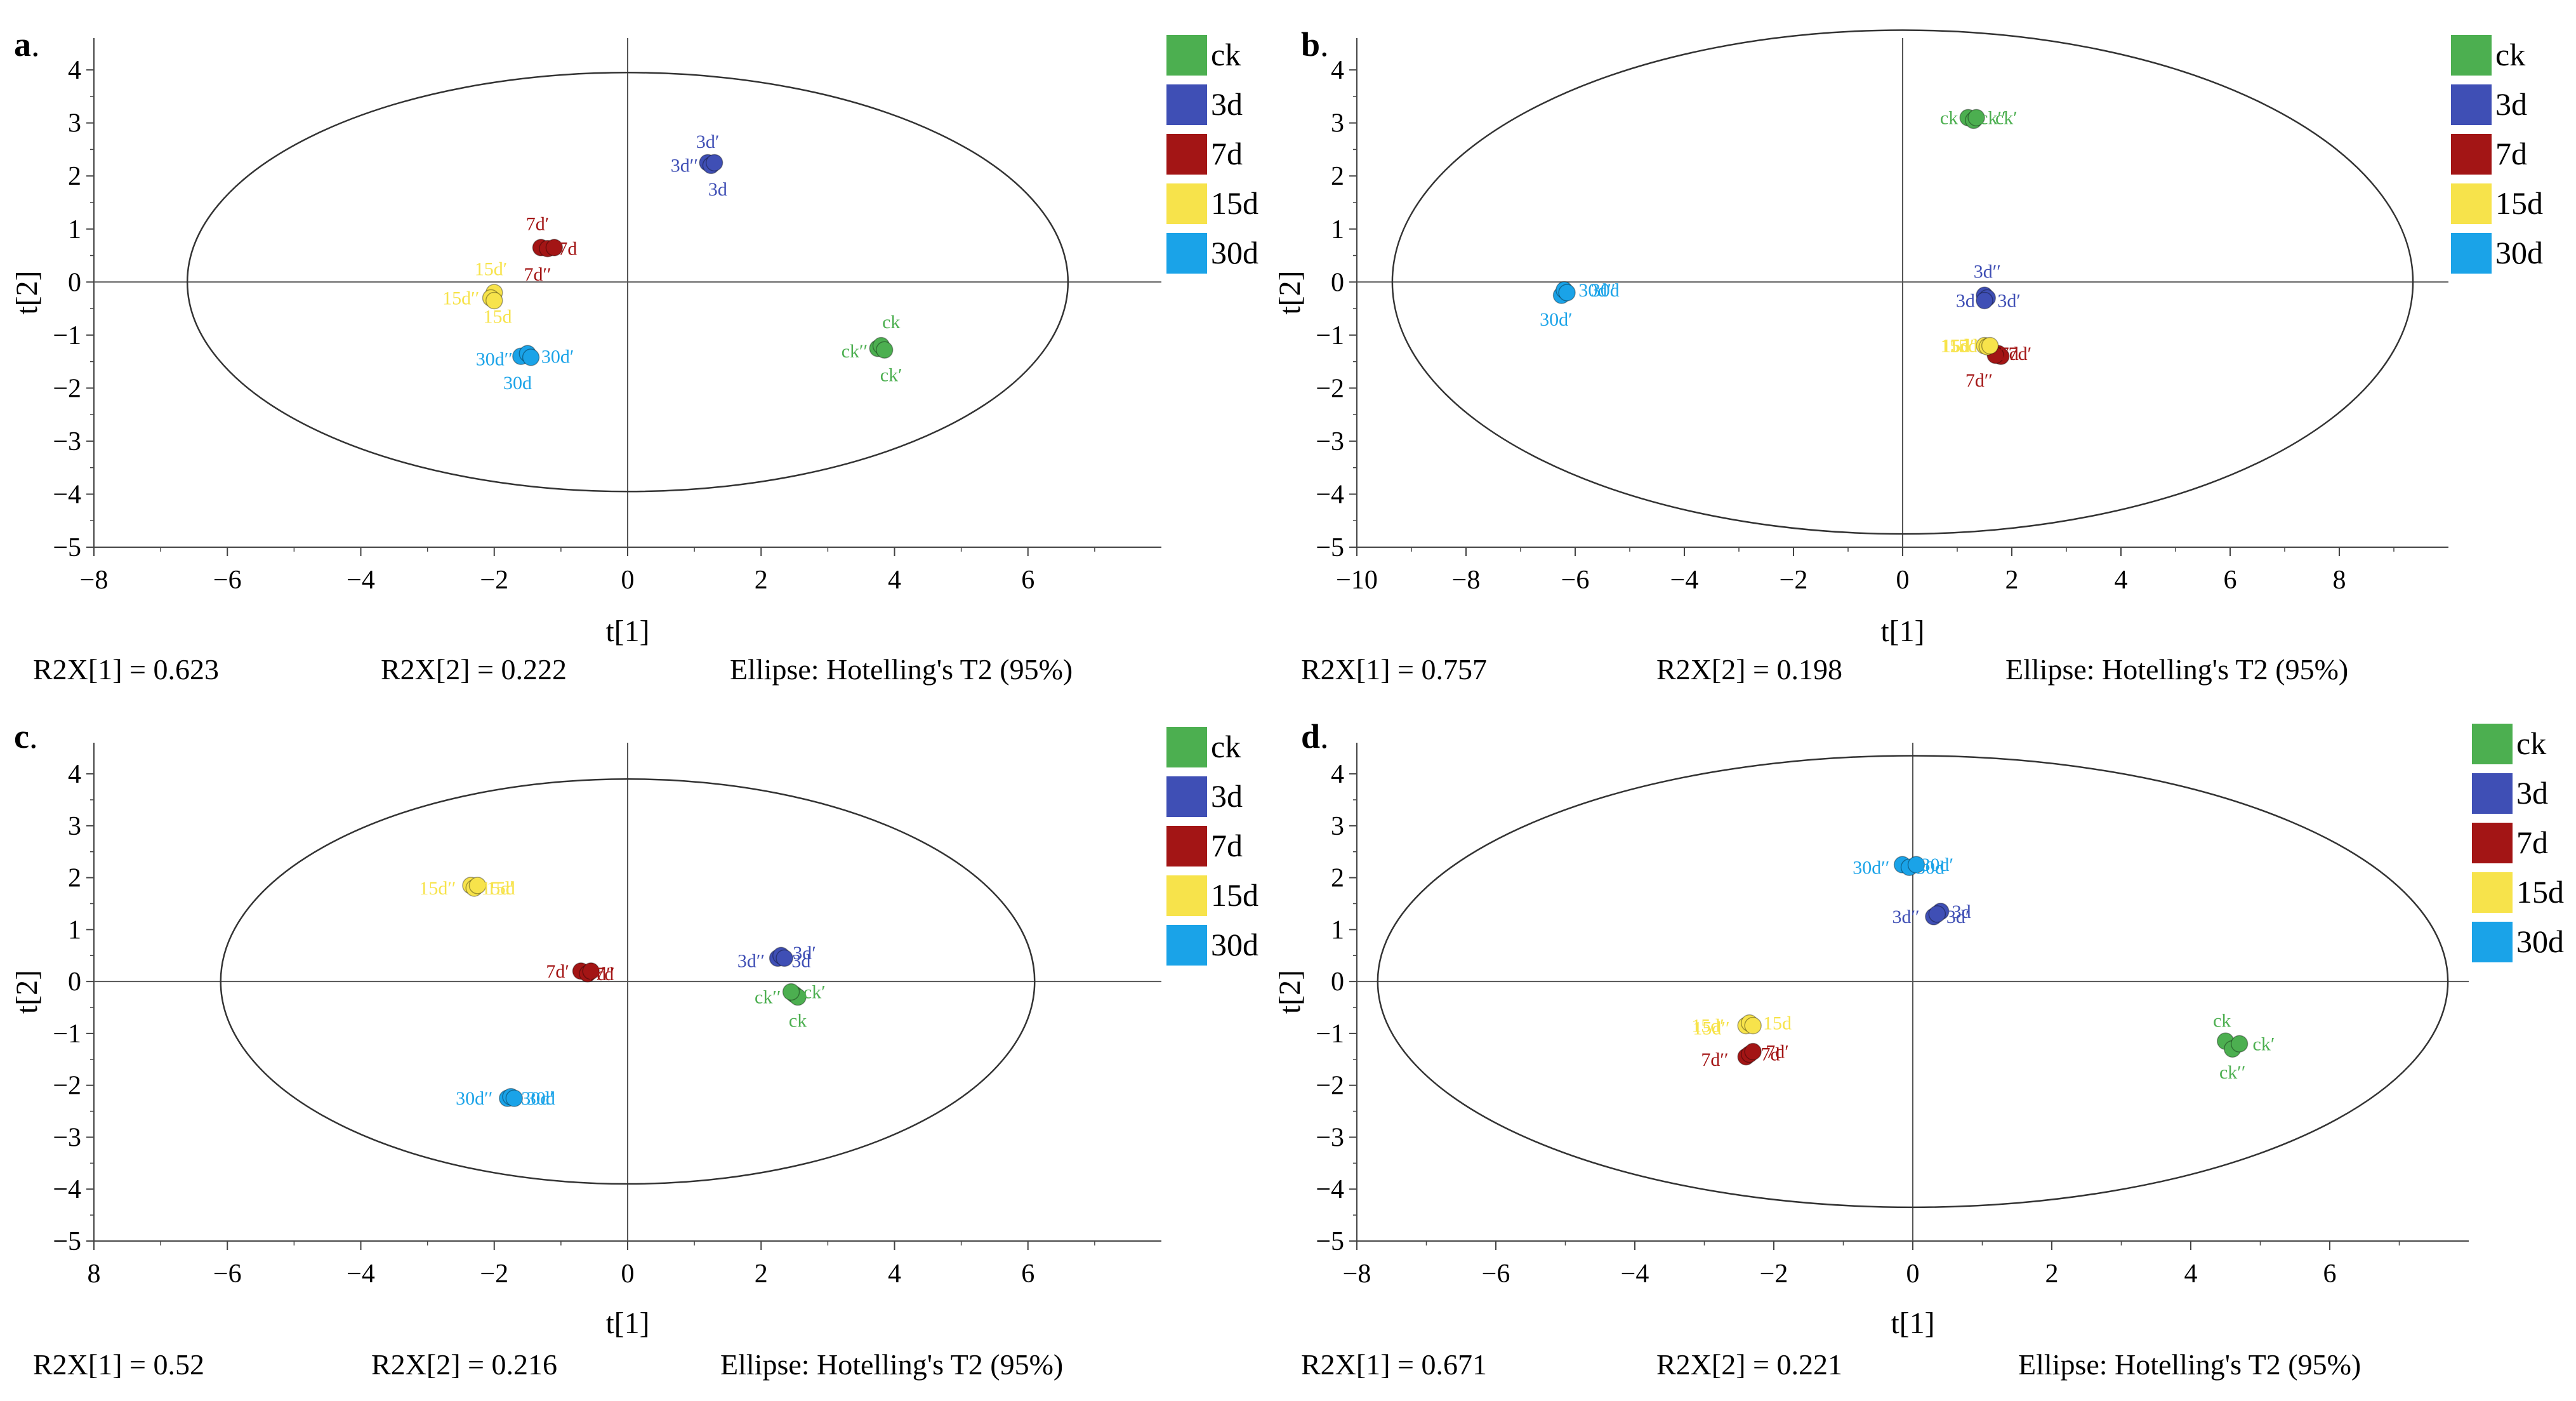 The image size is (2576, 1401). What do you see at coordinates (708, 141) in the screenshot?
I see `point-label: 3d′` at bounding box center [708, 141].